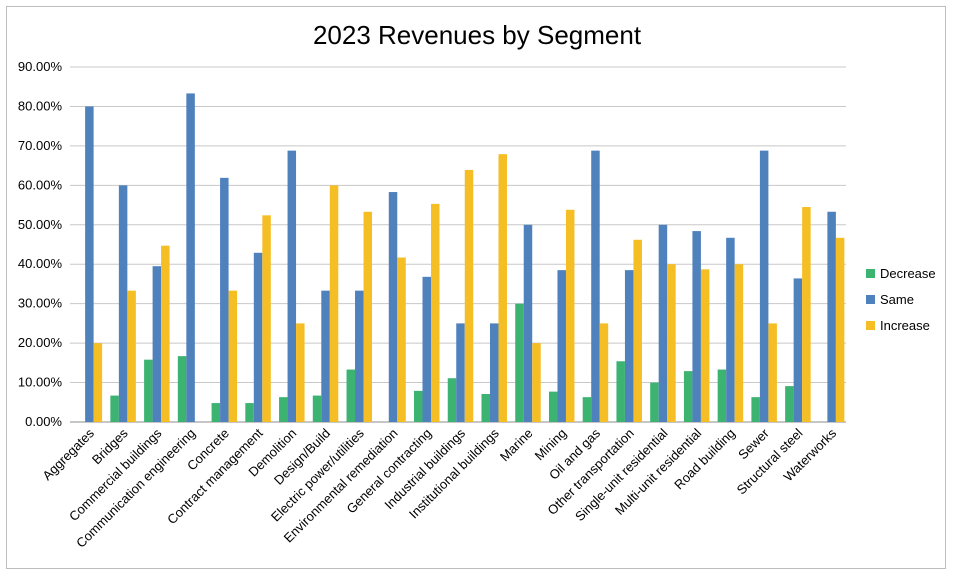  Describe the element at coordinates (516, 445) in the screenshot. I see `x-tick-label: Marine` at that location.